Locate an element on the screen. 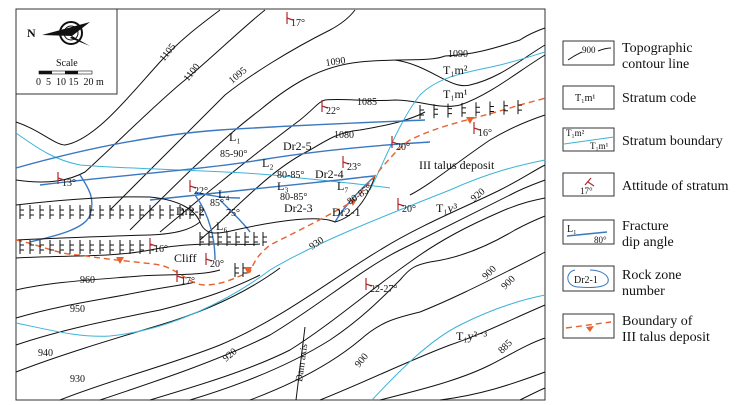 The image size is (751, 405). zone-label: Dr2-3 is located at coordinates (298, 208).